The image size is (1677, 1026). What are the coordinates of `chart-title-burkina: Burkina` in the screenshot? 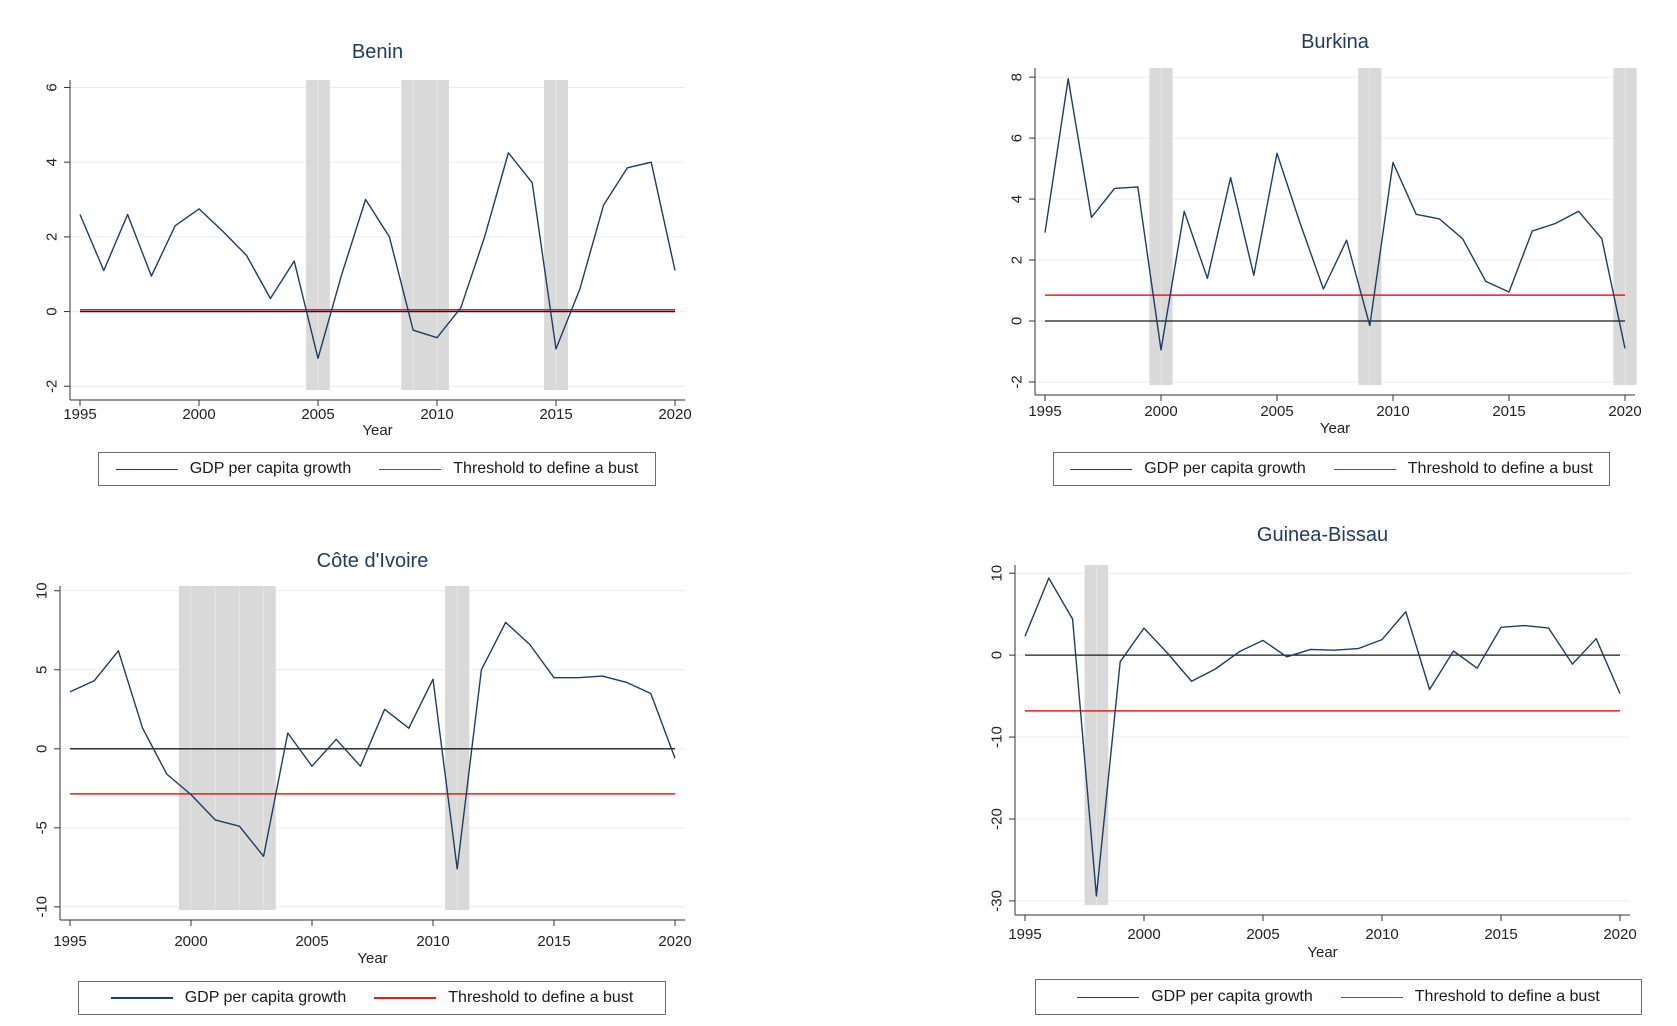 It's located at (1335, 42).